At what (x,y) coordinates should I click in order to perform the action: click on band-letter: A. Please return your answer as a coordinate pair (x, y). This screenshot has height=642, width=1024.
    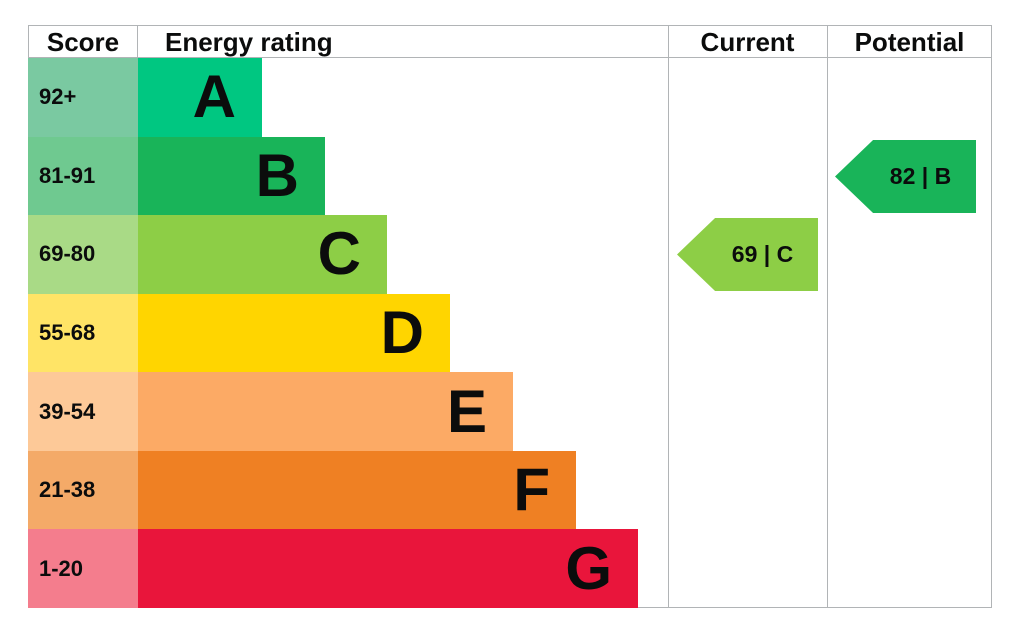
    Looking at the image, I should click on (214, 97).